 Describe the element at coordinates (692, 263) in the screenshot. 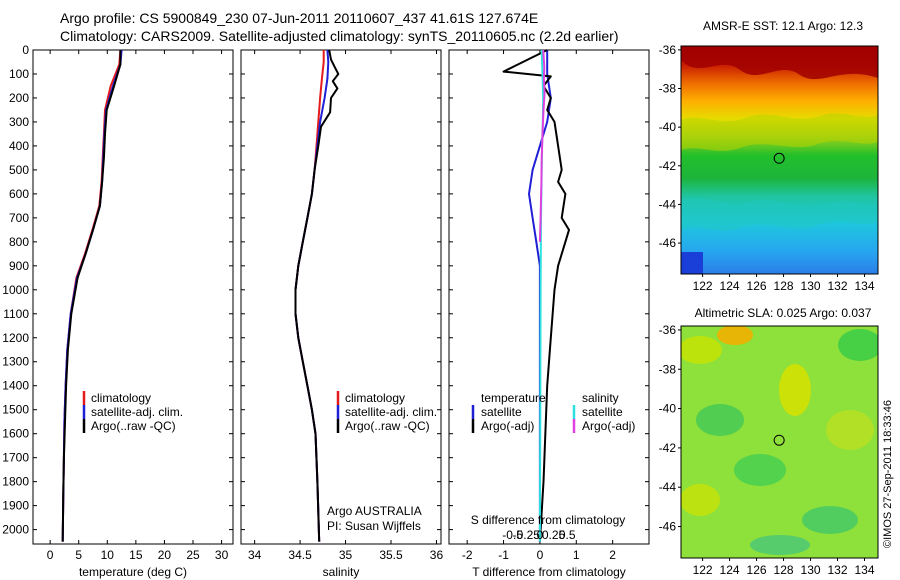

I see `sst-cold-patch` at that location.